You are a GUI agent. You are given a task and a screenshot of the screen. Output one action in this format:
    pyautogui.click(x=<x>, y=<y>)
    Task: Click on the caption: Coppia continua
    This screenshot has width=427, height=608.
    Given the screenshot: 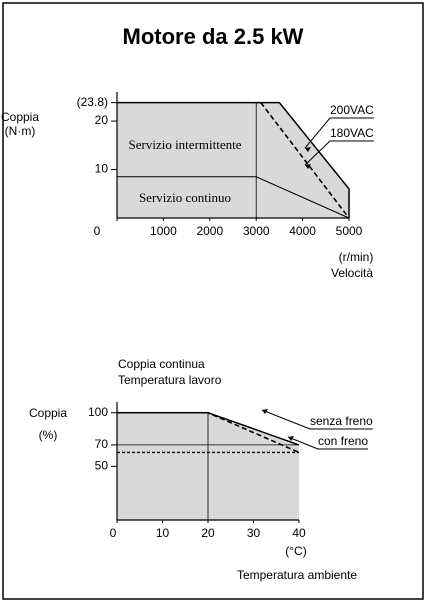 What is the action you would take?
    pyautogui.click(x=161, y=364)
    